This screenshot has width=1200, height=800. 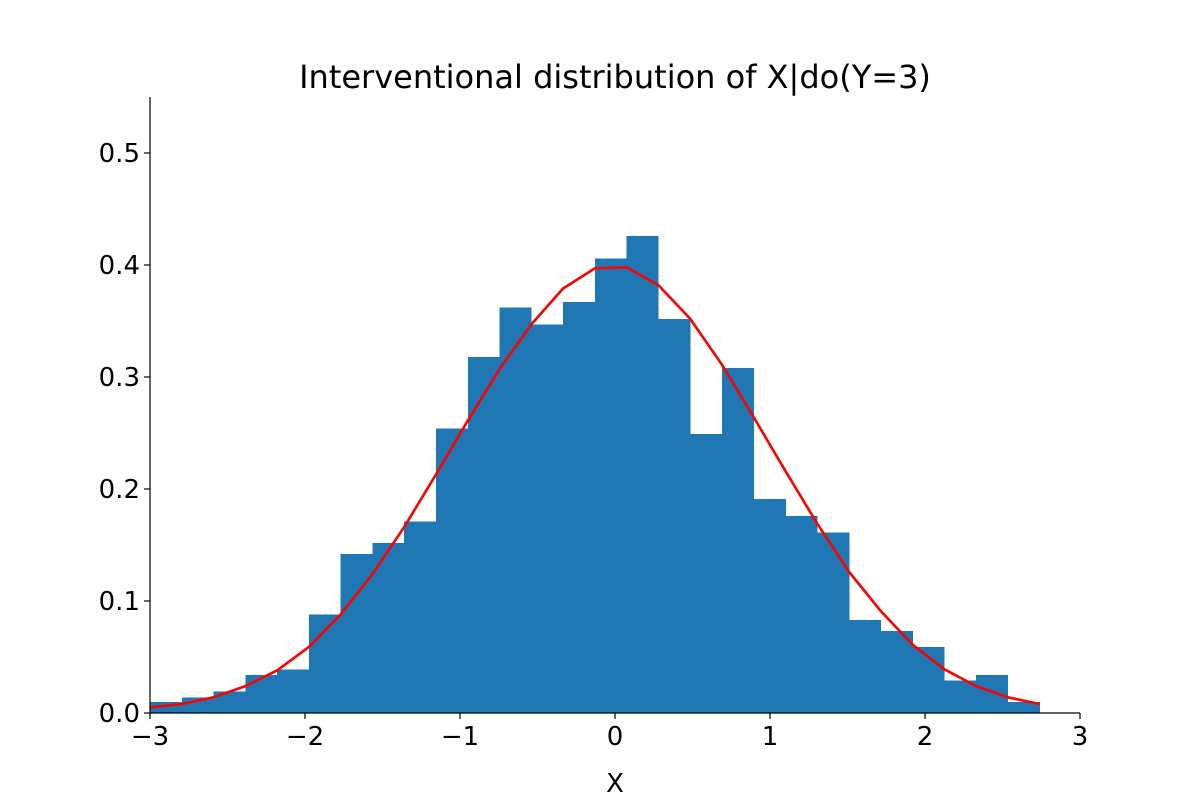 What do you see at coordinates (119, 490) in the screenshot?
I see `y-tick-label: 0.2` at bounding box center [119, 490].